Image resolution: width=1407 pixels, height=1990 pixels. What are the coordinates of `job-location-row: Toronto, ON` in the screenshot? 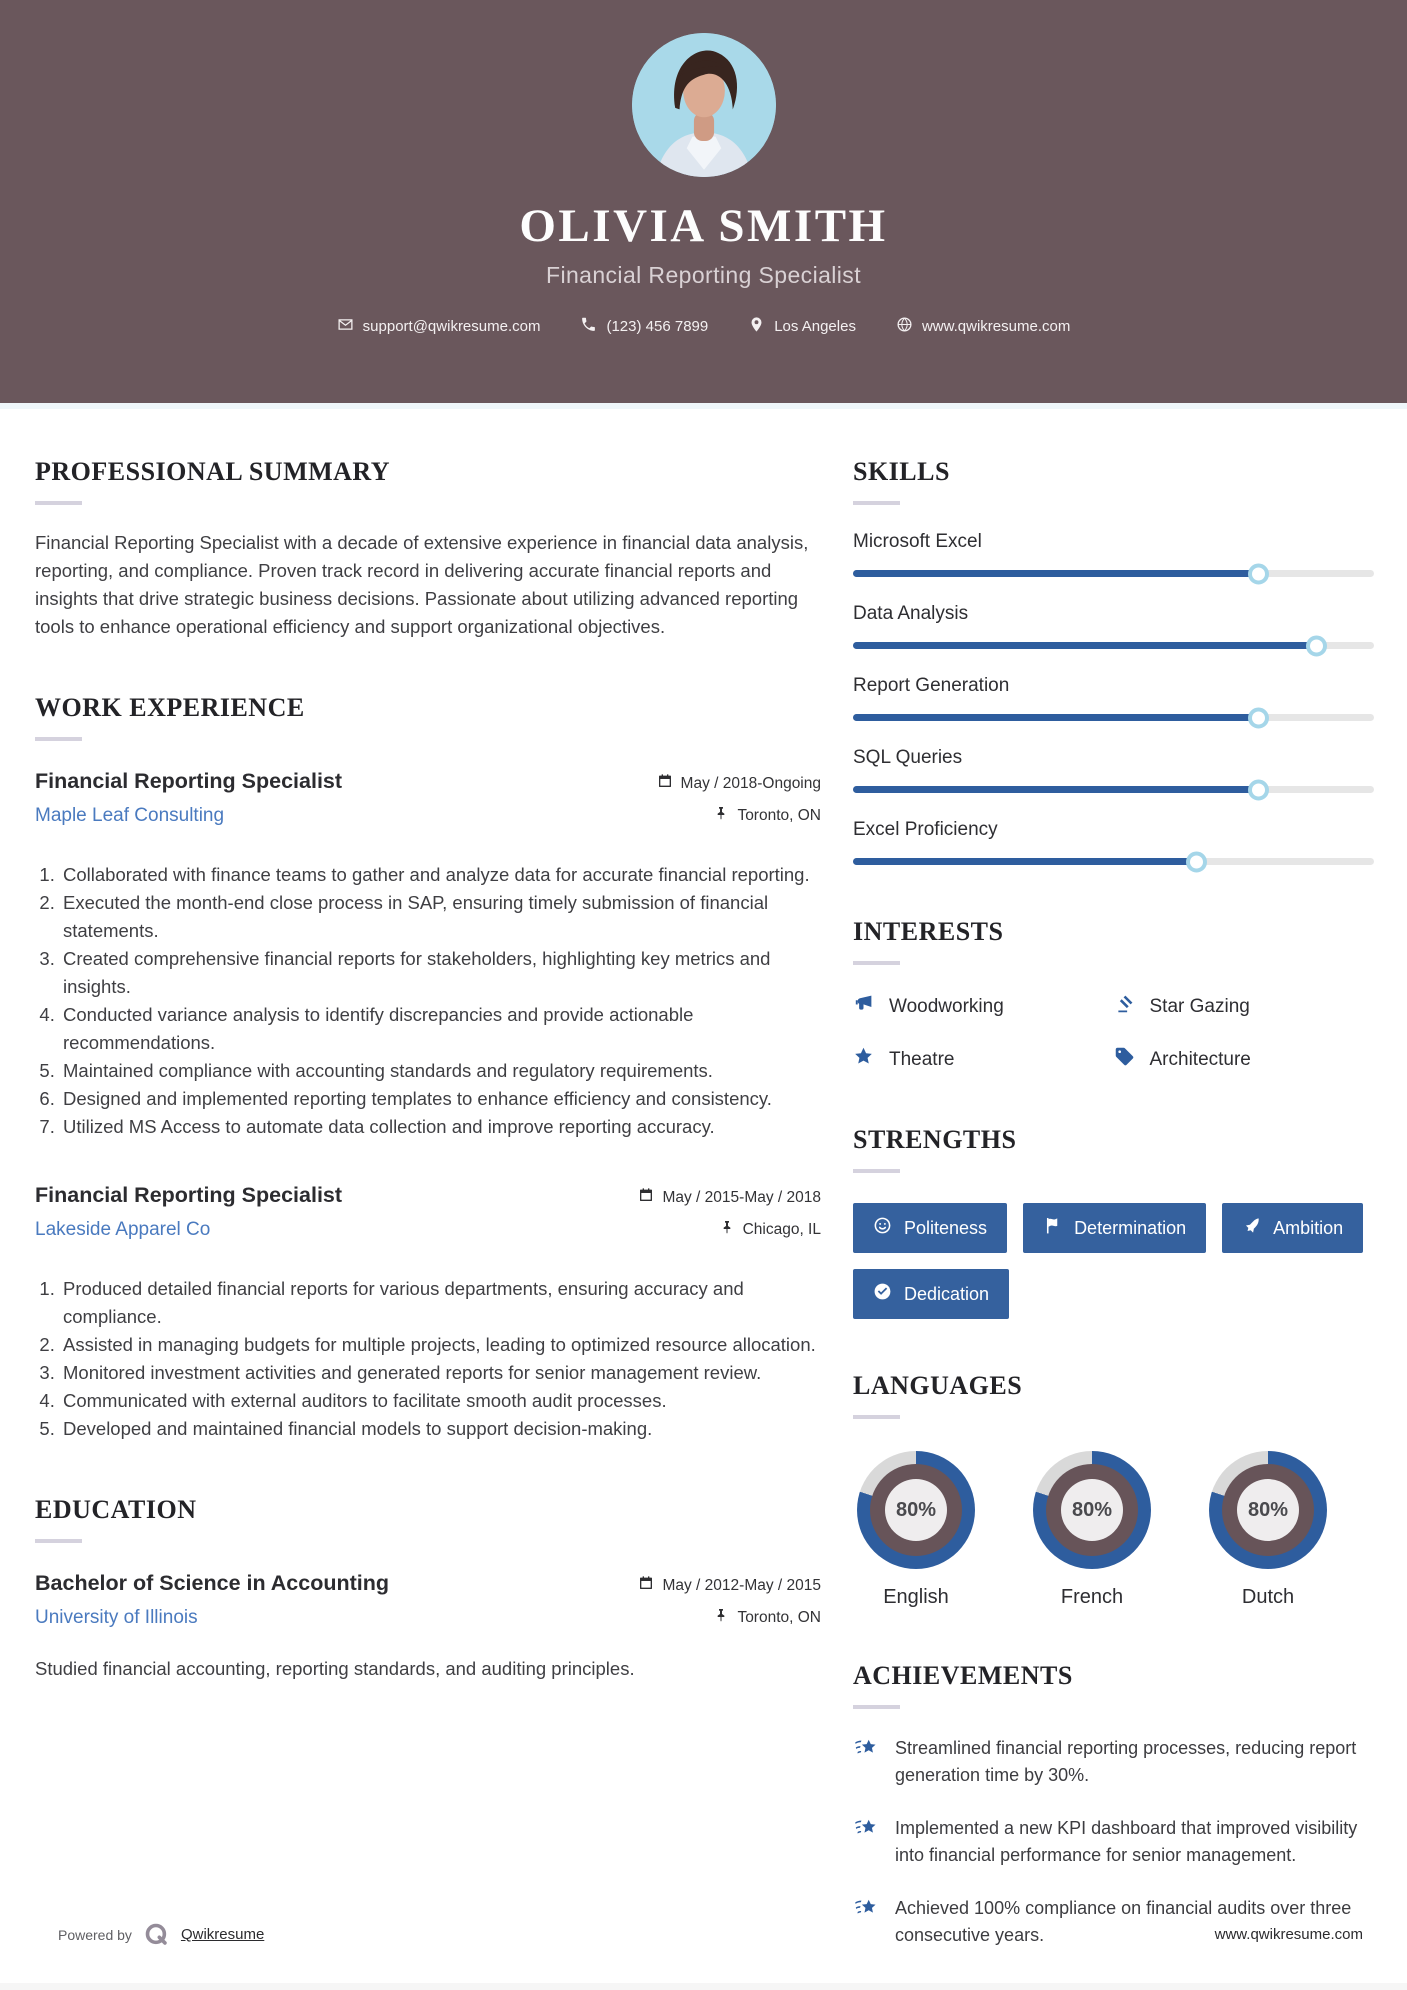 It's located at (721, 815).